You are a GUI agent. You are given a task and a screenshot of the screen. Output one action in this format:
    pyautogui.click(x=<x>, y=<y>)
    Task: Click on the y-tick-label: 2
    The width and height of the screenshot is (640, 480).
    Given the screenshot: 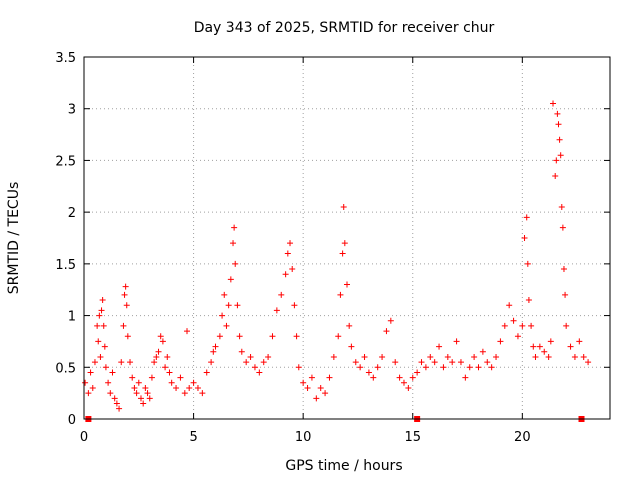 What is the action you would take?
    pyautogui.click(x=72, y=213)
    